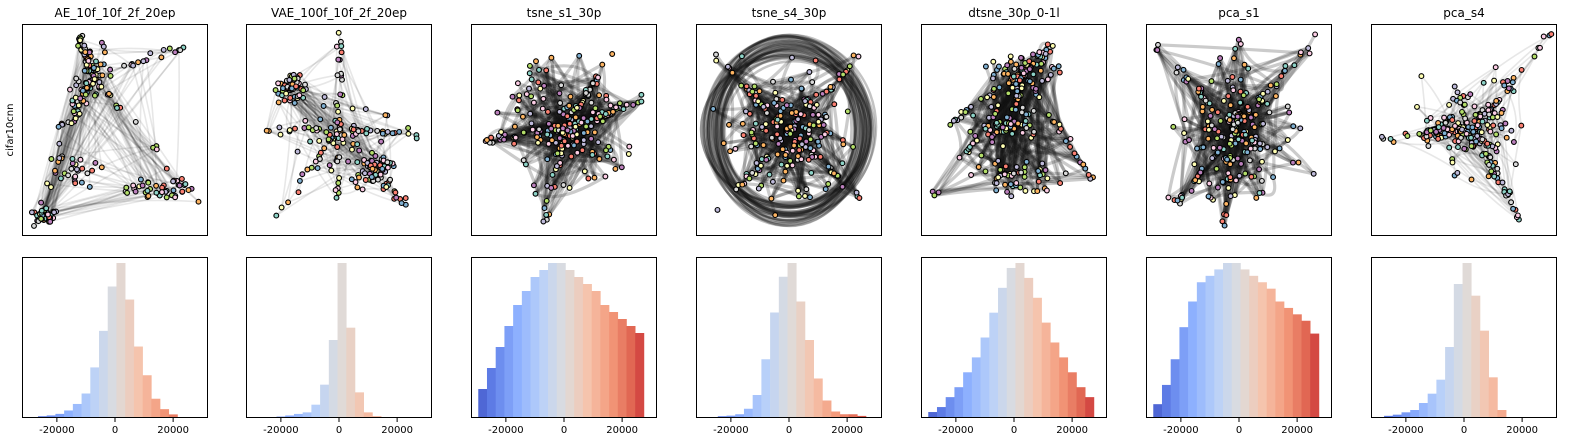 The image size is (1594, 448). What do you see at coordinates (1238, 13) in the screenshot?
I see `panel-title: pca_s1` at bounding box center [1238, 13].